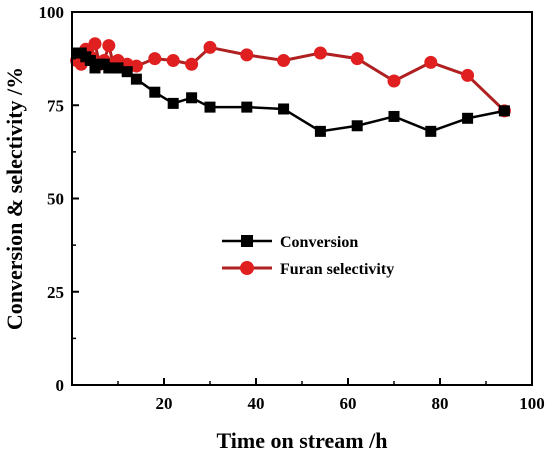  Describe the element at coordinates (440, 403) in the screenshot. I see `x-tick-label: 80` at that location.